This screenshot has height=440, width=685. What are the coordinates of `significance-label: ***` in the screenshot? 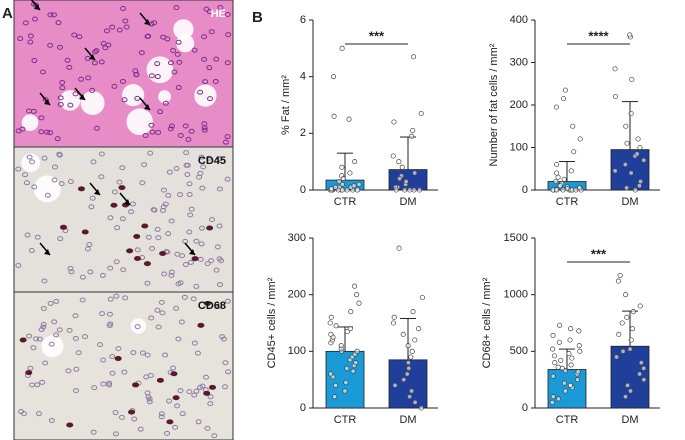 It's located at (377, 35).